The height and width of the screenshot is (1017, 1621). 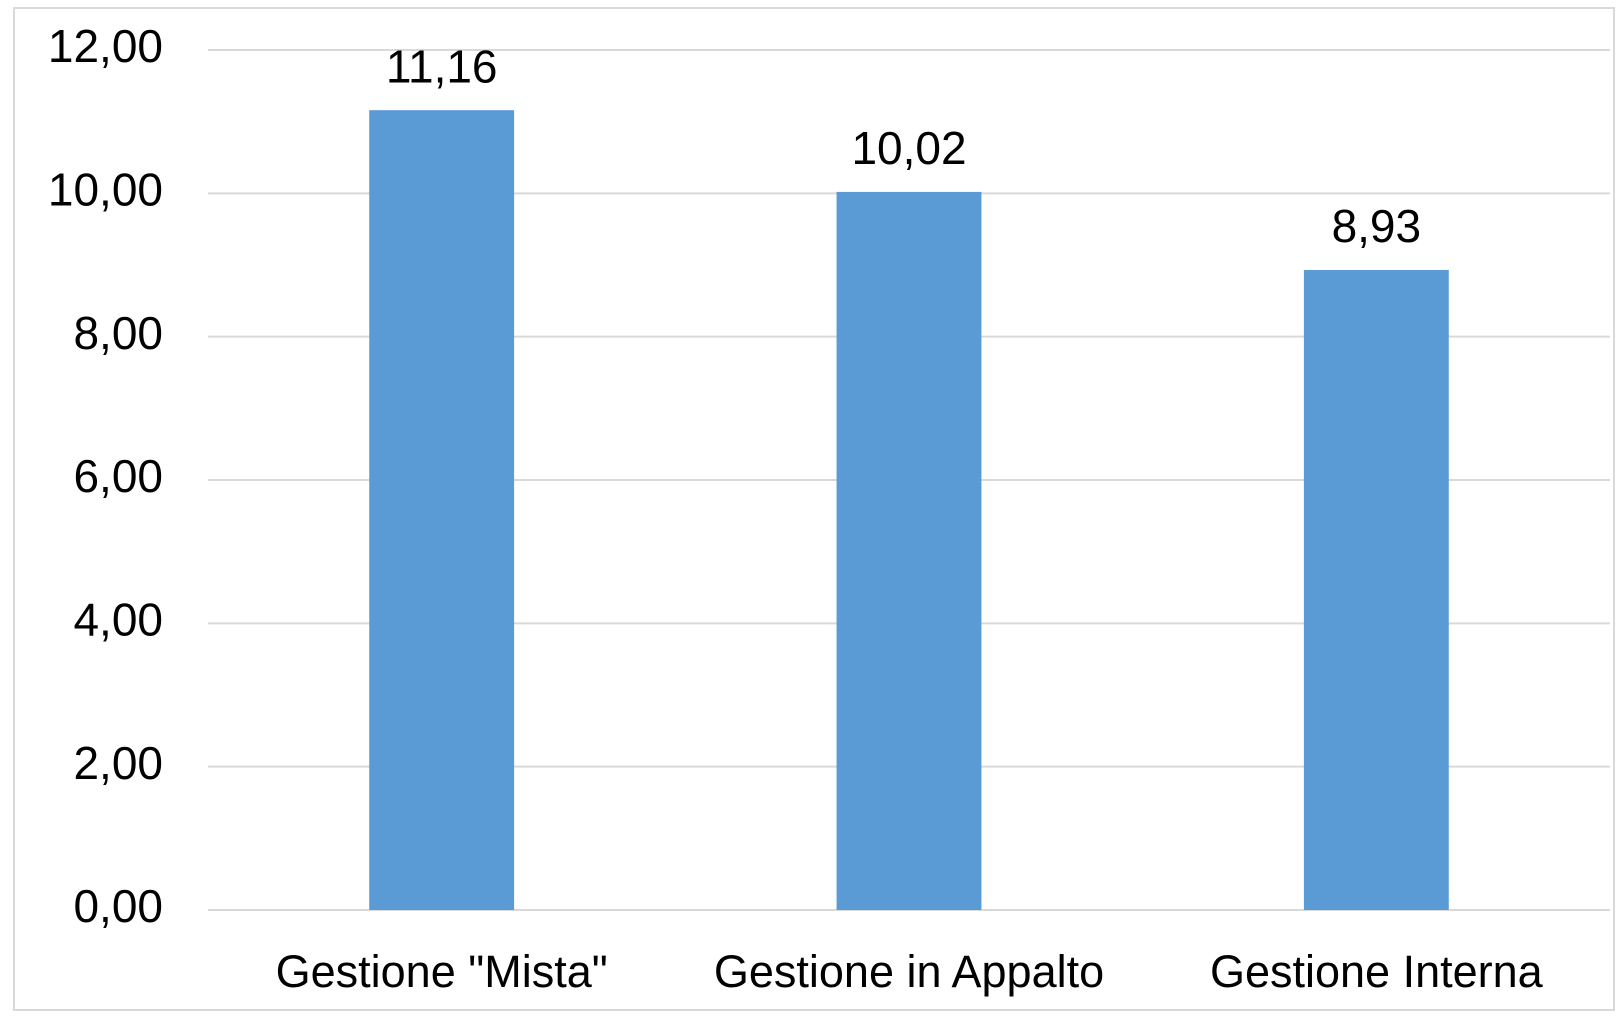 What do you see at coordinates (118, 906) in the screenshot?
I see `y-tick-label: 0,00` at bounding box center [118, 906].